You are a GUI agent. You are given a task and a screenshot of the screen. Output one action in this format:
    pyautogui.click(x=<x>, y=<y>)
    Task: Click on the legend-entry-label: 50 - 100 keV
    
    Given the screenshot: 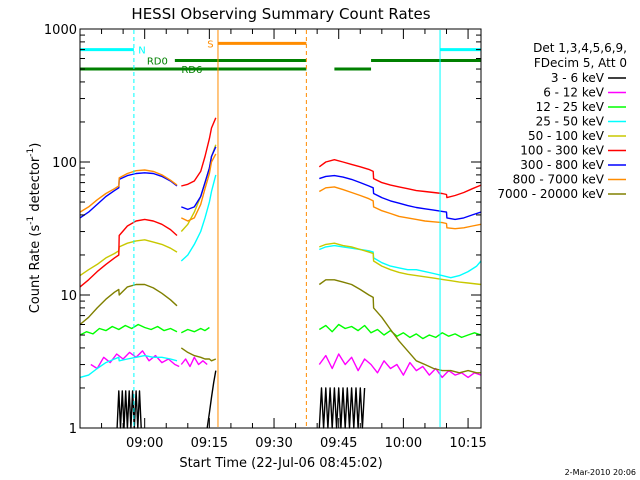 What is the action you would take?
    pyautogui.click(x=566, y=136)
    